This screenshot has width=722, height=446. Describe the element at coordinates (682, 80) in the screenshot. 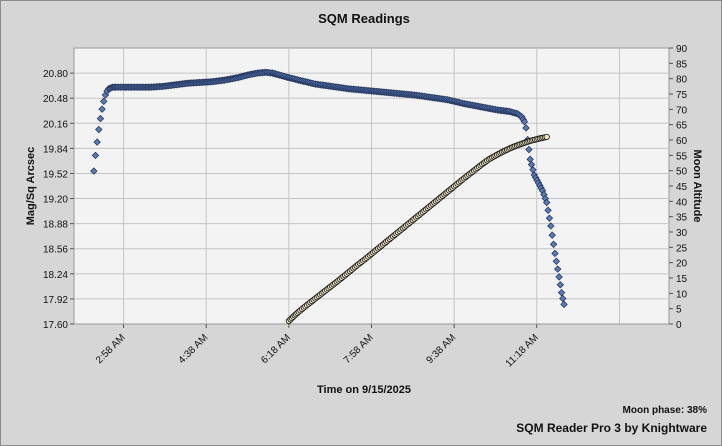

I see `y2-tick-label: 80` at that location.